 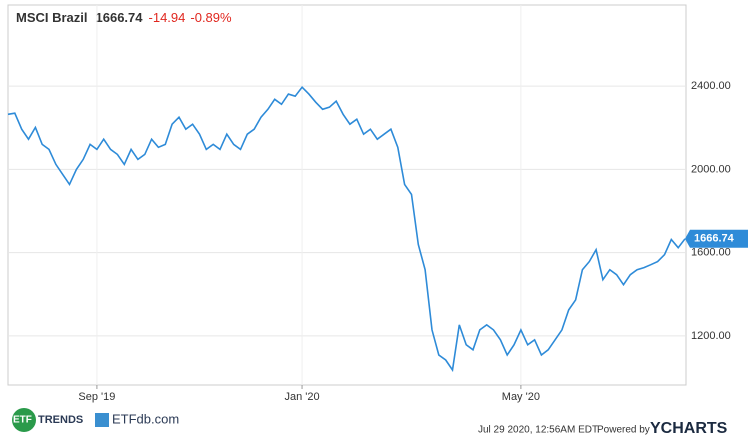 I want to click on logo-icon, so click(x=24, y=420).